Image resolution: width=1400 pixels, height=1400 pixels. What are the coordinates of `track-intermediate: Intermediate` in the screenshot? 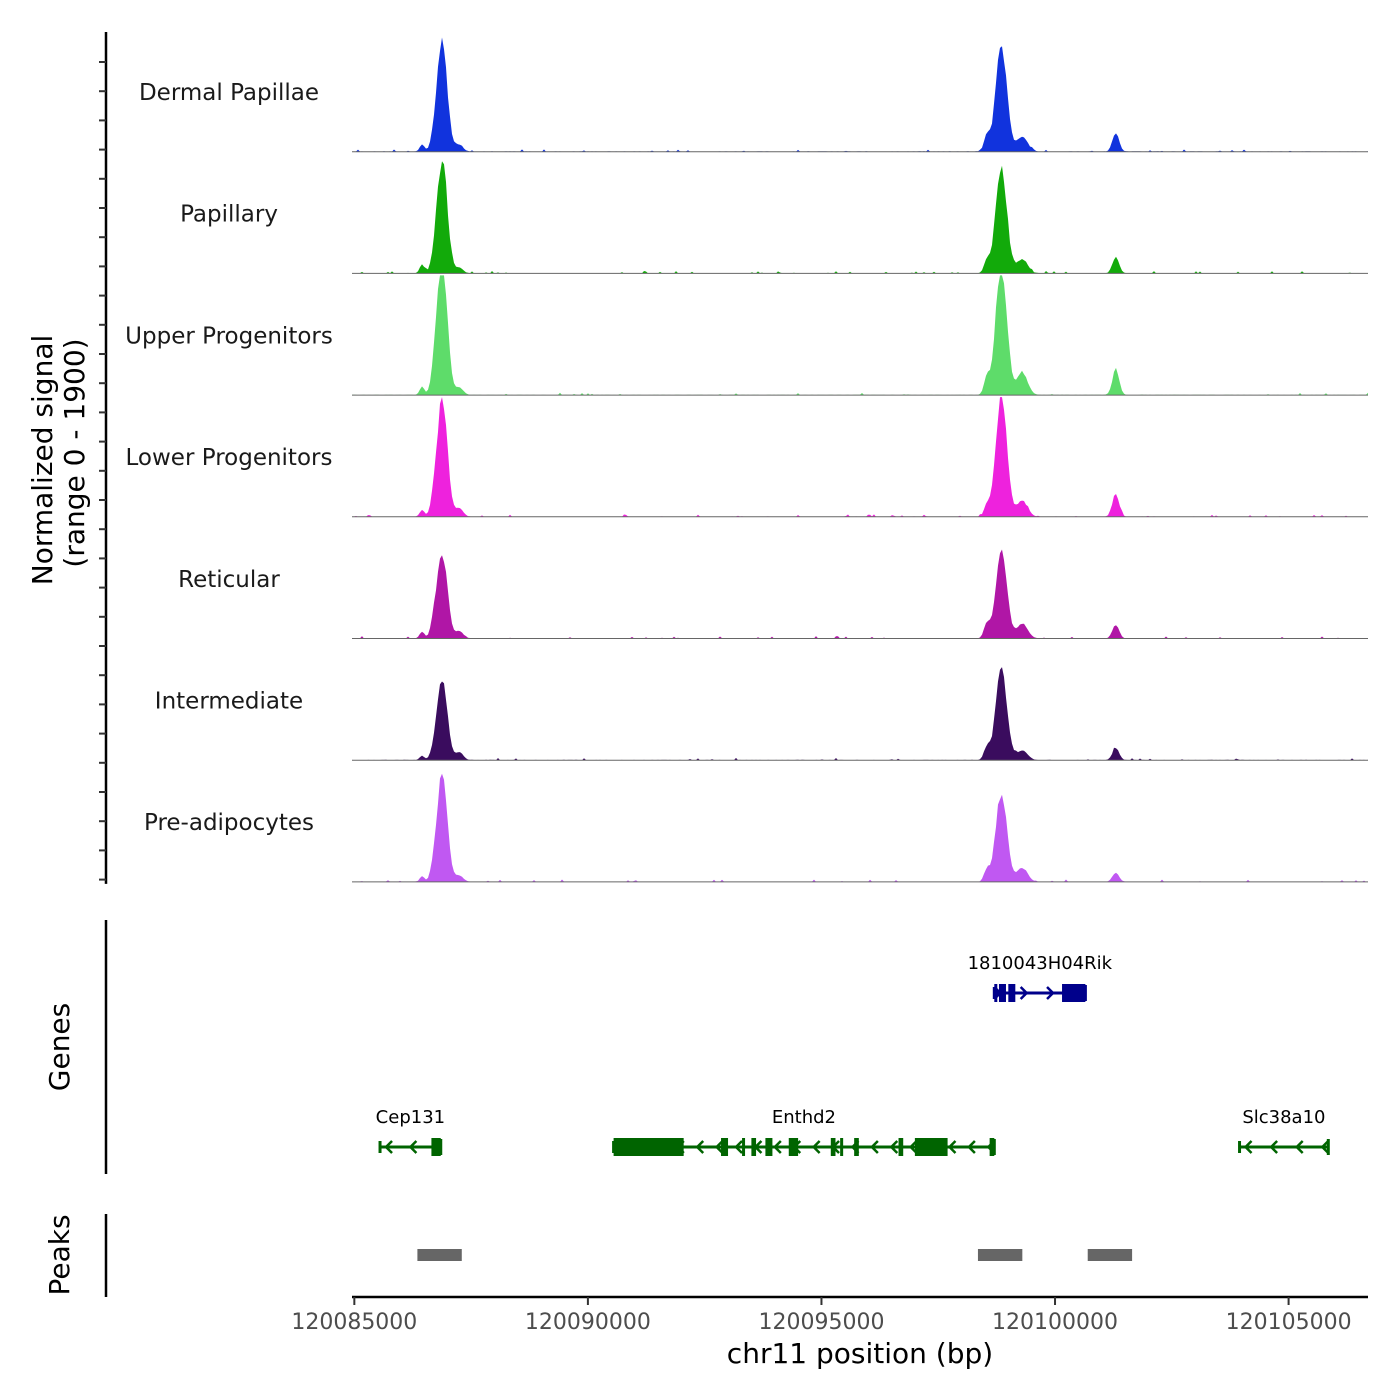 It's located at (761, 714).